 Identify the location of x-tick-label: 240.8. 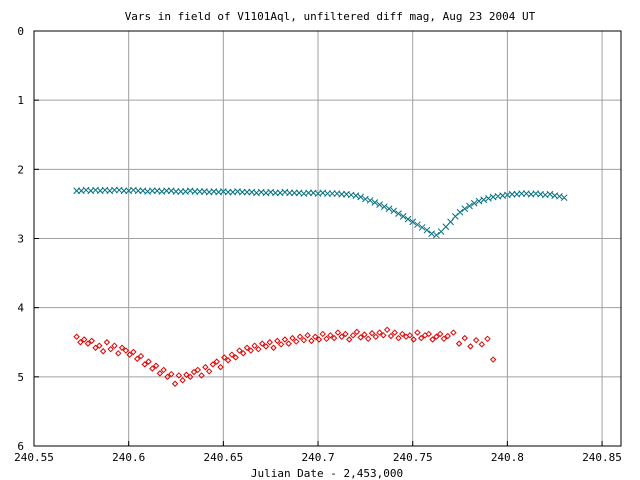
(507, 457).